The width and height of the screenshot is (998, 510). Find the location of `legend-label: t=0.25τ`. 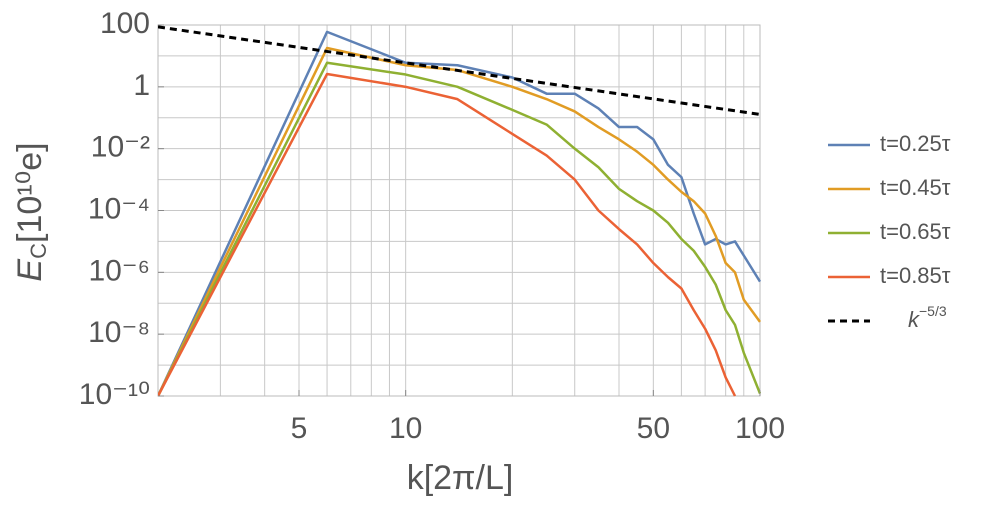

legend-label: t=0.25τ is located at coordinates (915, 143).